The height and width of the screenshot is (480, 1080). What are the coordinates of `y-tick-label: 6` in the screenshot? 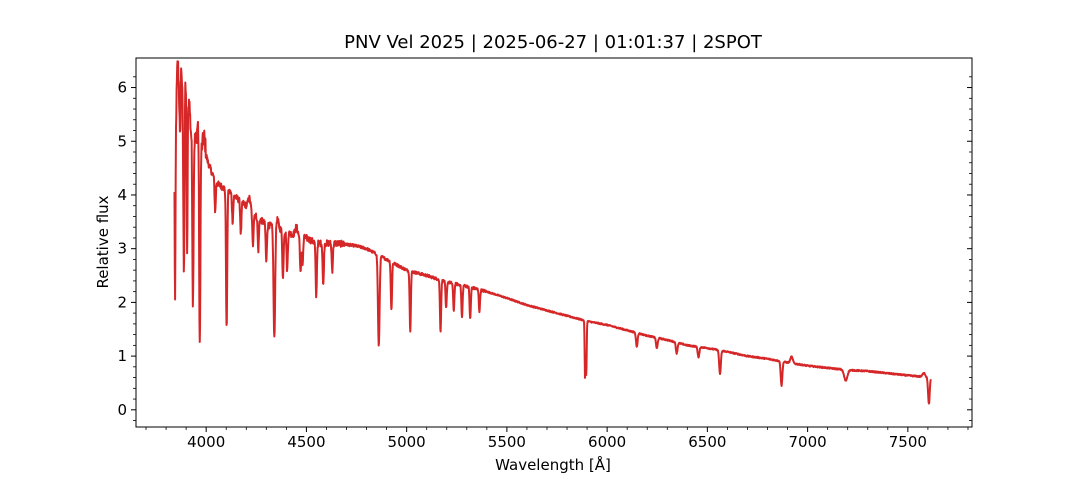 It's located at (122, 88).